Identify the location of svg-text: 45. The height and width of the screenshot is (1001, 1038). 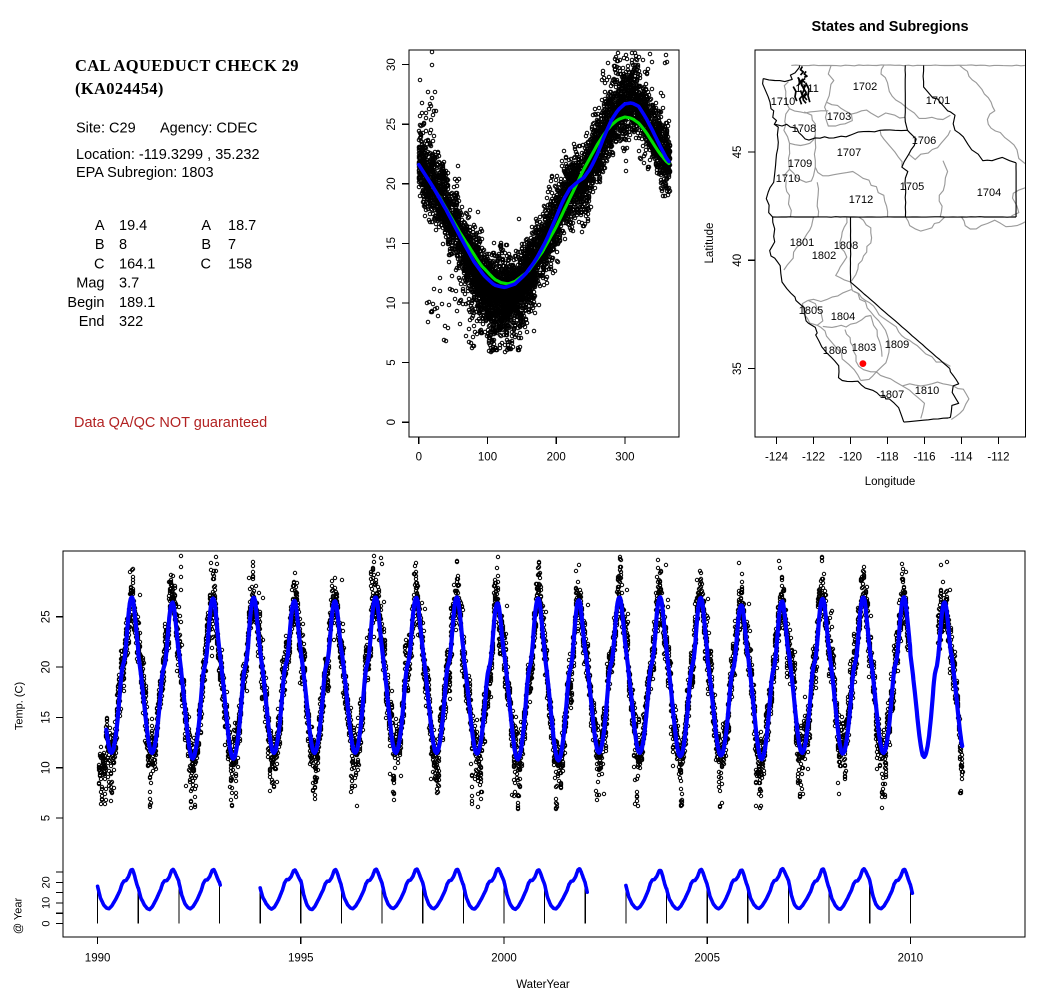
(738, 152).